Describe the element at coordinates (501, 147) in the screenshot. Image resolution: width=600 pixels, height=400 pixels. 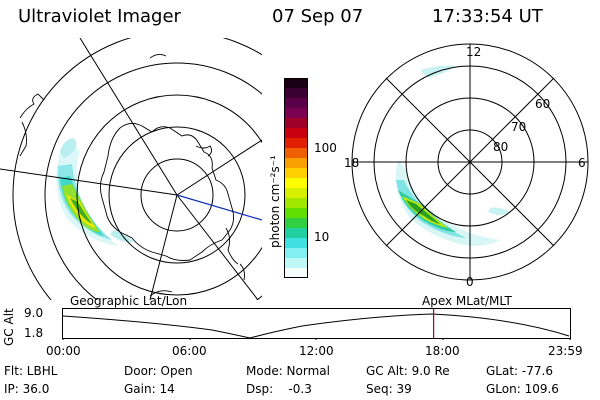
I see `mlat-label-80: 80` at that location.